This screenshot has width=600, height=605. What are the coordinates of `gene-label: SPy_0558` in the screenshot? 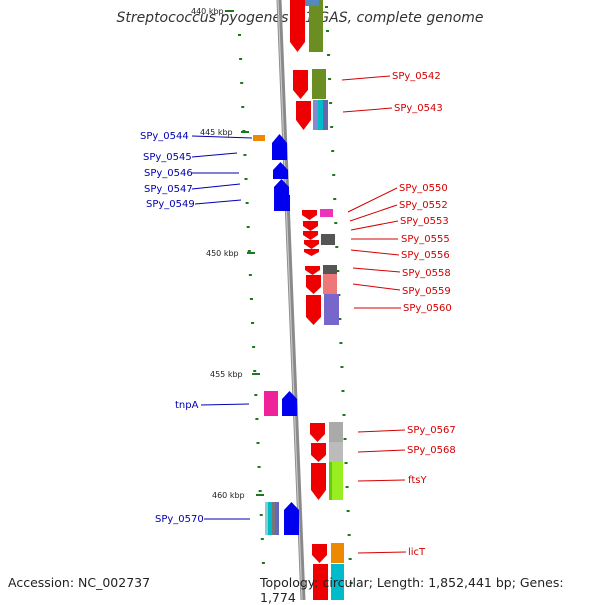 It's located at (426, 273).